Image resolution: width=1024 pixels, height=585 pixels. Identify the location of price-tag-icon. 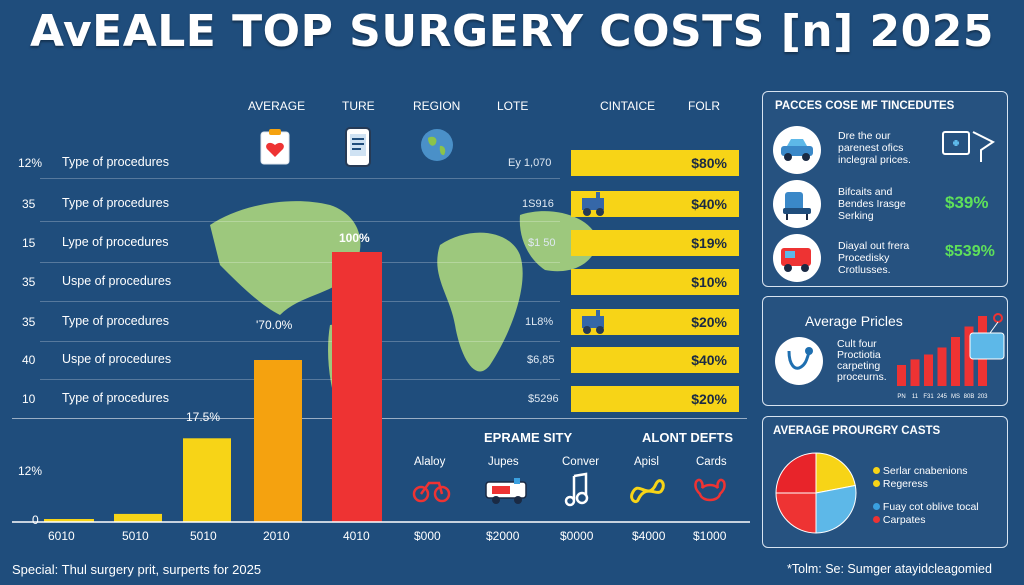
(987, 336).